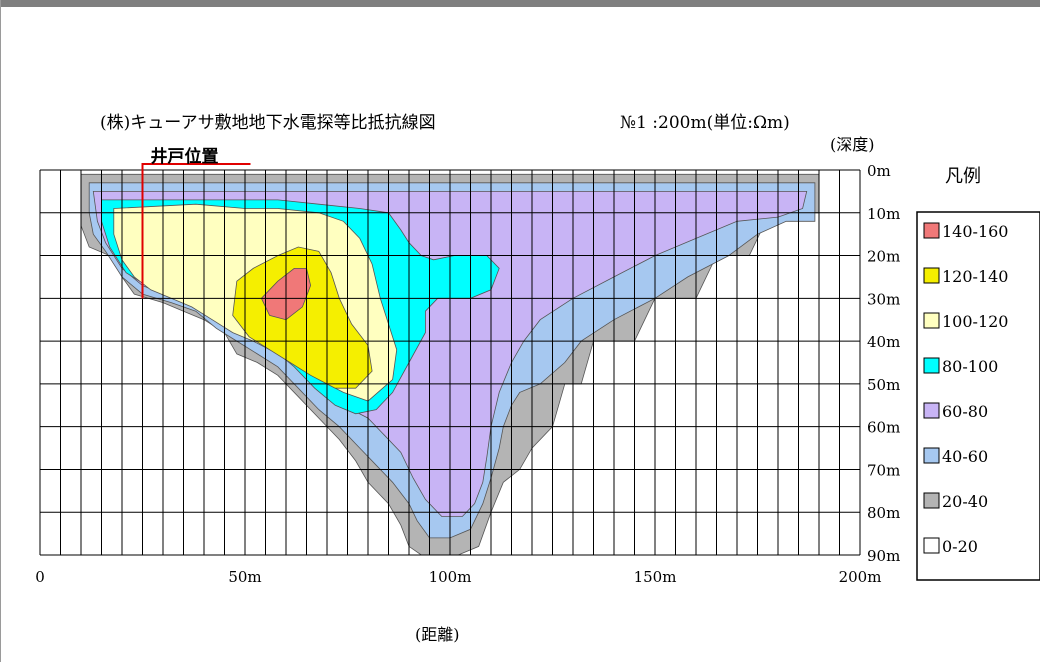 Image resolution: width=1040 pixels, height=662 pixels. What do you see at coordinates (520, 3) in the screenshot?
I see `window-frame-top` at bounding box center [520, 3].